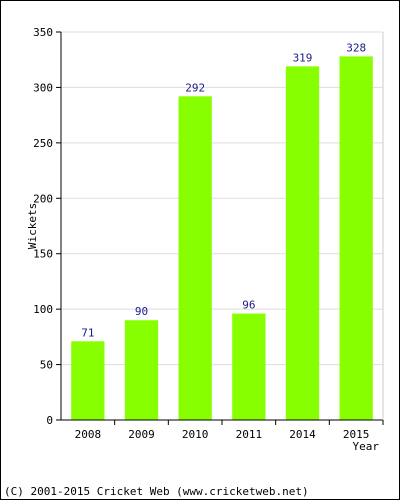 Image resolution: width=400 pixels, height=500 pixels. What do you see at coordinates (302, 434) in the screenshot?
I see `x-tick-label-2014: 2014` at bounding box center [302, 434].